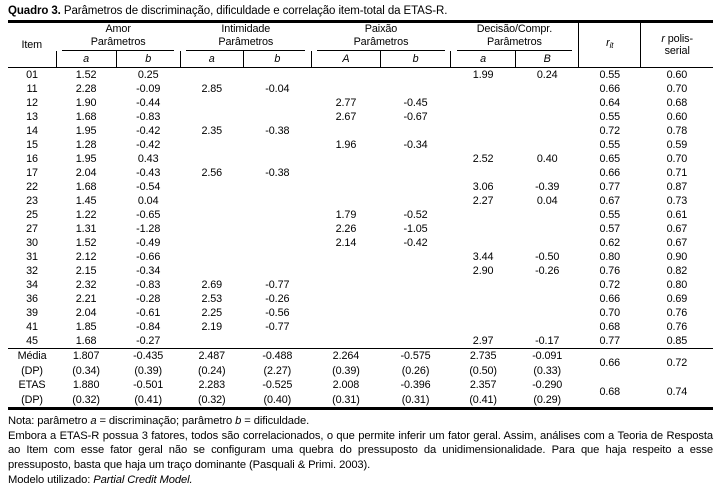  Describe the element at coordinates (211, 399) in the screenshot. I see `summary-cell: (0.32)` at that location.